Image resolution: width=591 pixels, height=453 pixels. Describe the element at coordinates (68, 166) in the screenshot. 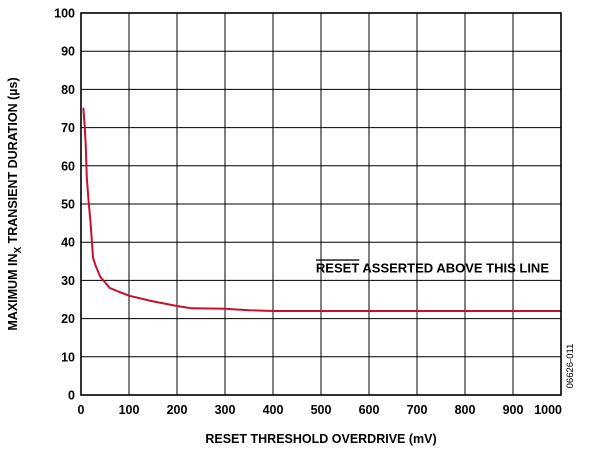

I see `y-tick-label: 60` at that location.